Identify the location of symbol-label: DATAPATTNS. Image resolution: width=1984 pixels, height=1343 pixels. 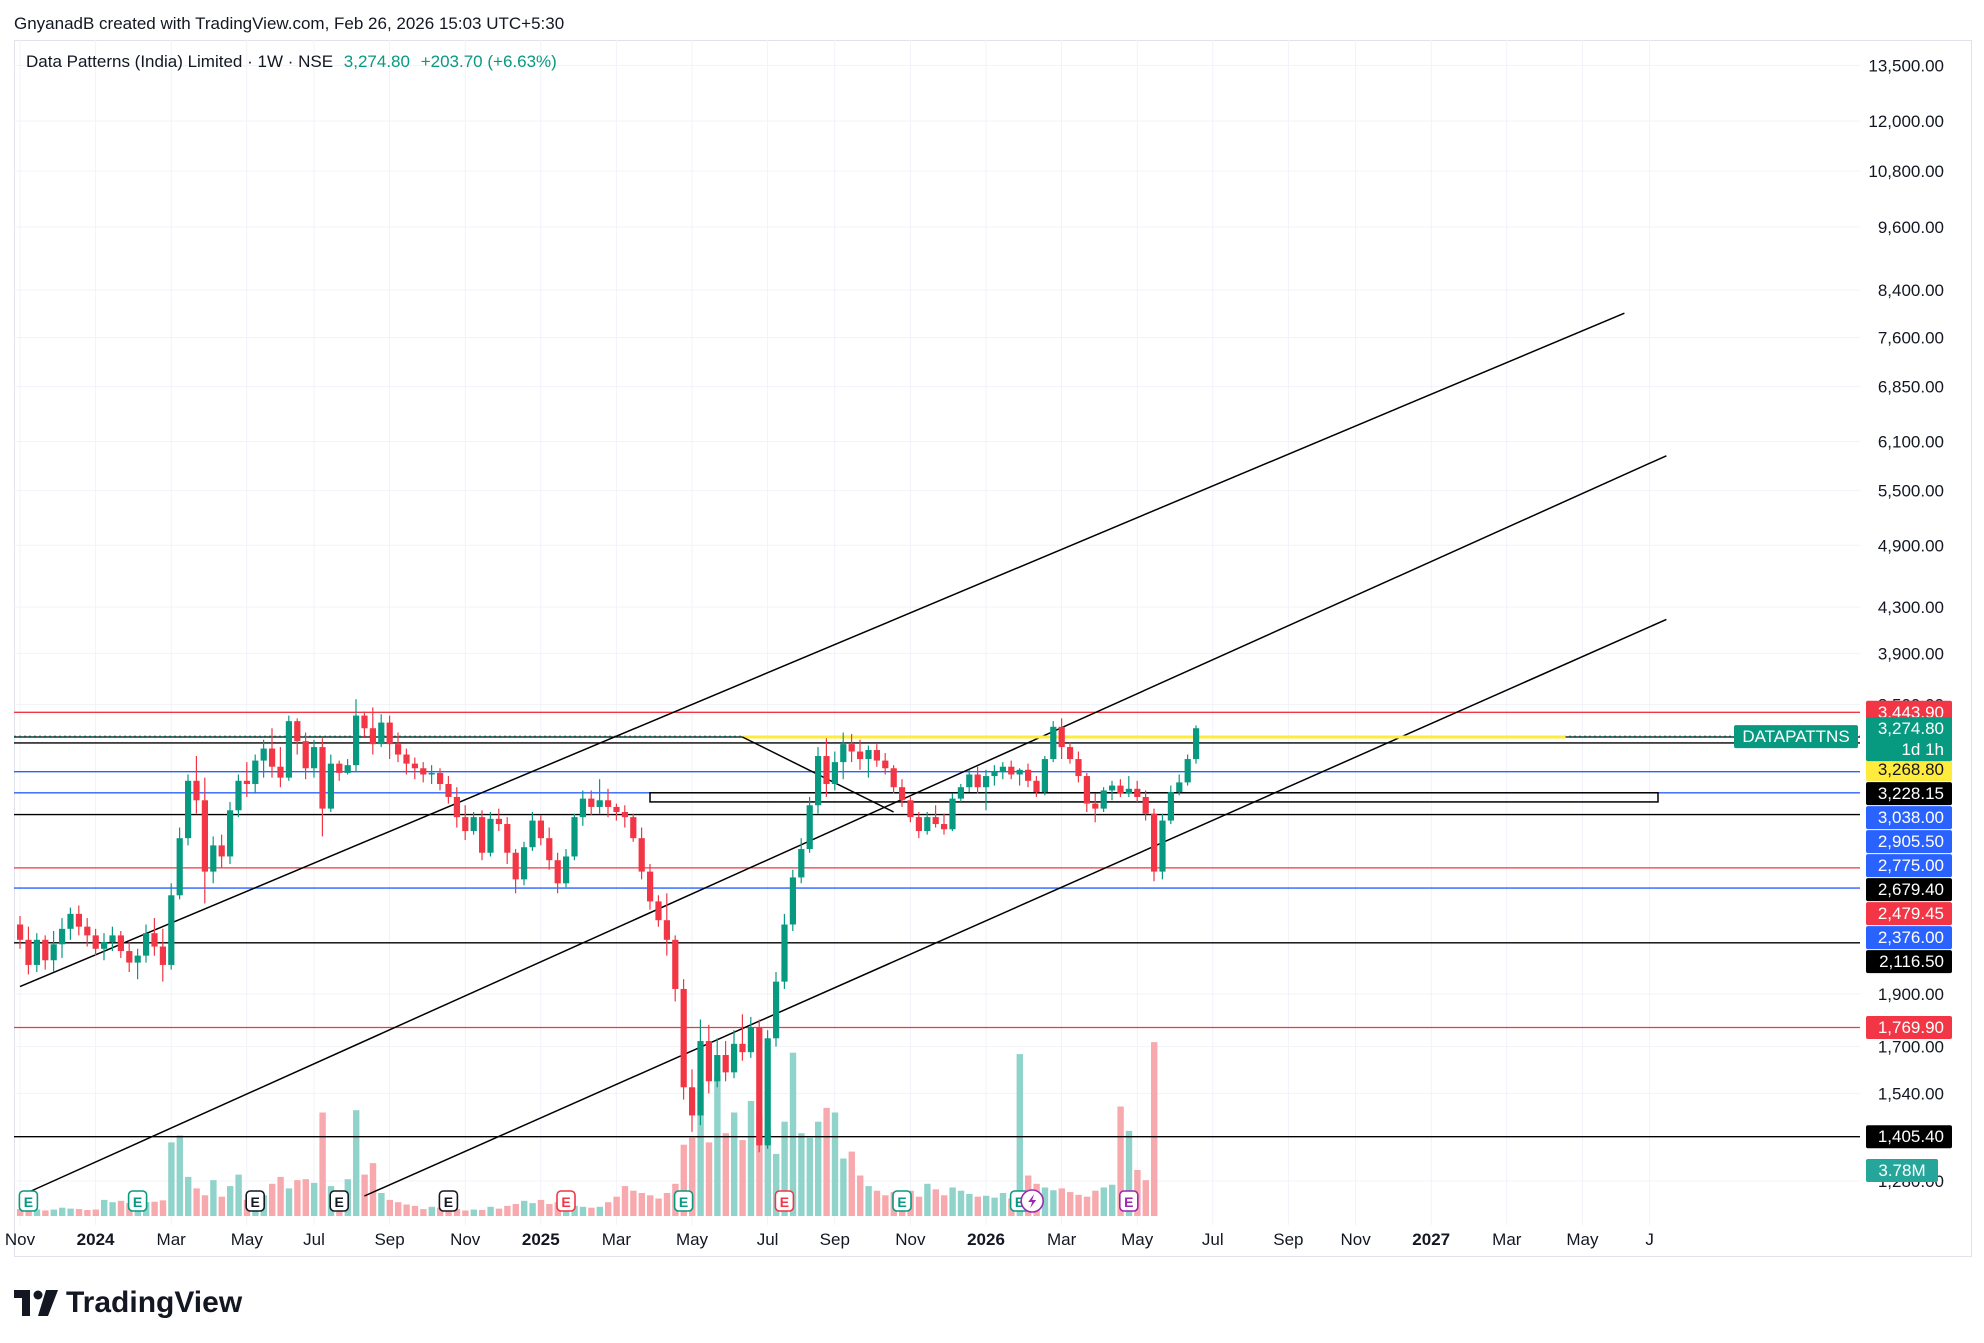
(1796, 737).